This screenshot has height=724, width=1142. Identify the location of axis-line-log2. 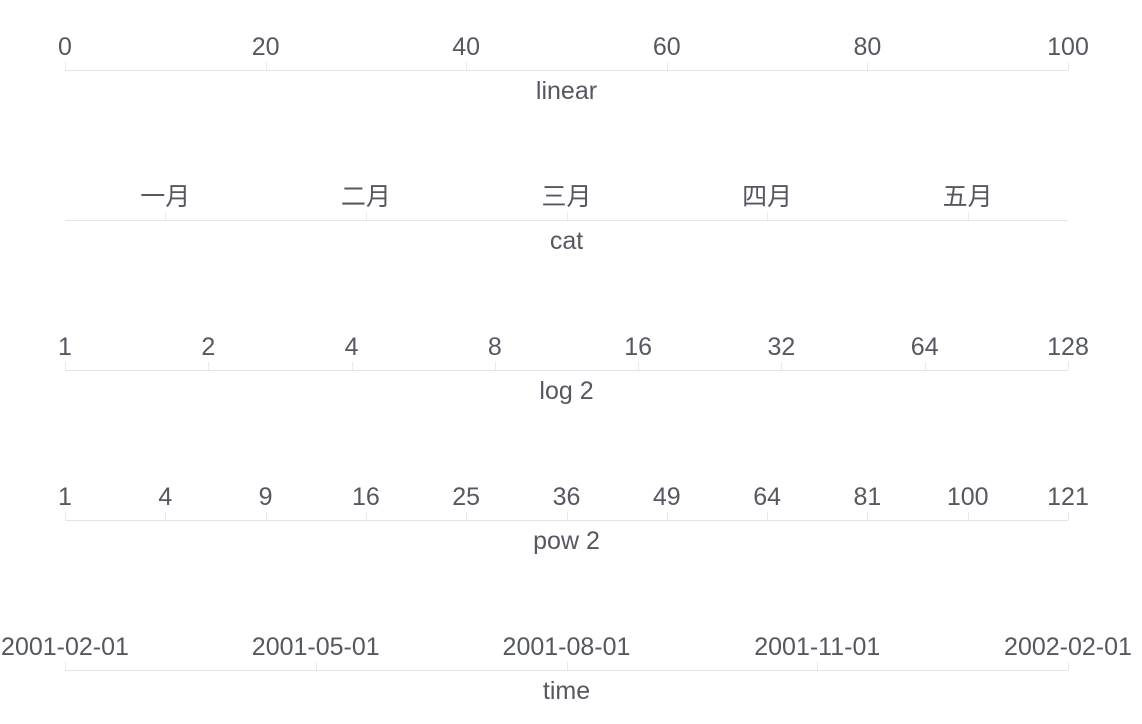
(566, 370).